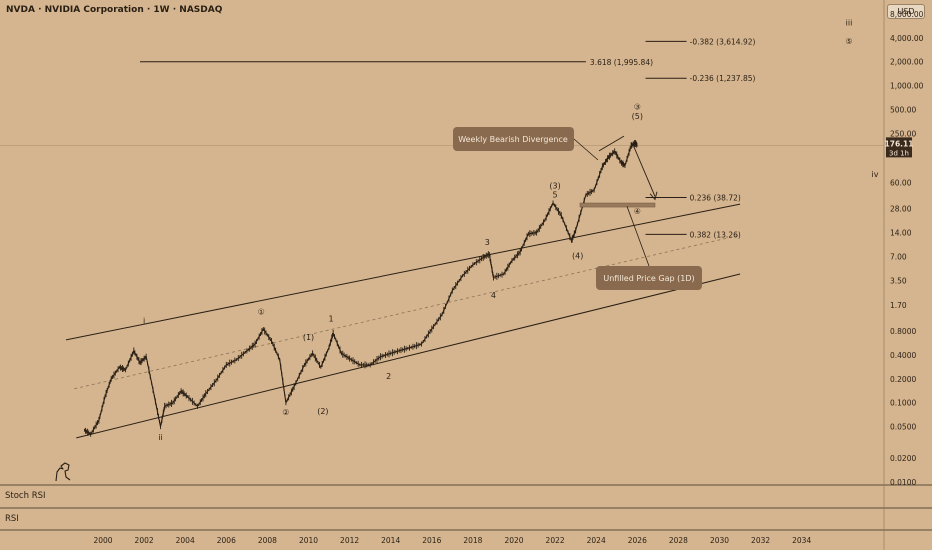  Describe the element at coordinates (555, 194) in the screenshot. I see `wave-label: 5` at that location.